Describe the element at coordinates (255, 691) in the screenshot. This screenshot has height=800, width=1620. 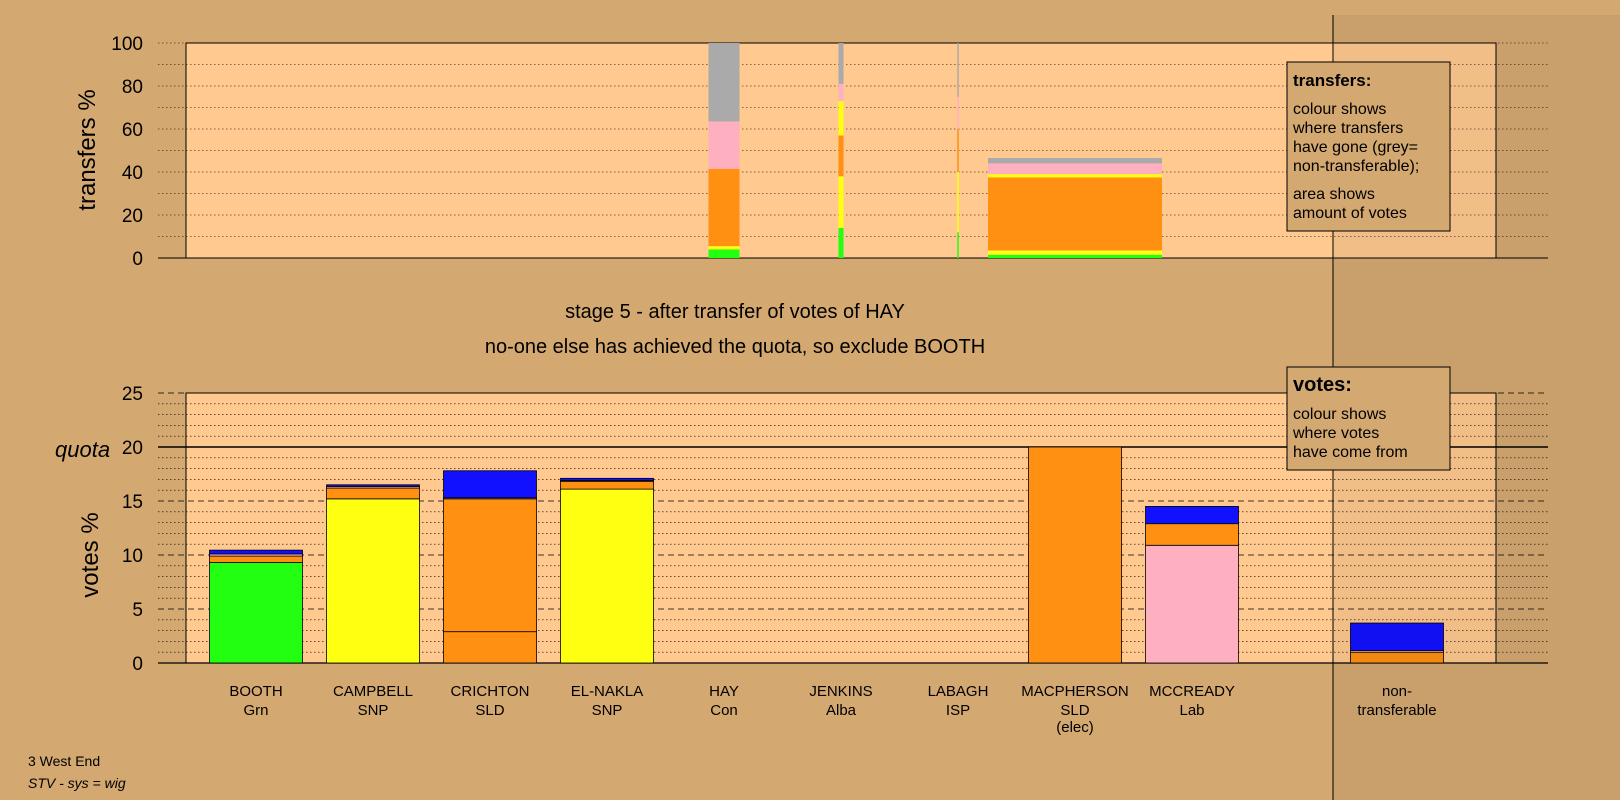
I see `candidate-name: BOOTH` at that location.